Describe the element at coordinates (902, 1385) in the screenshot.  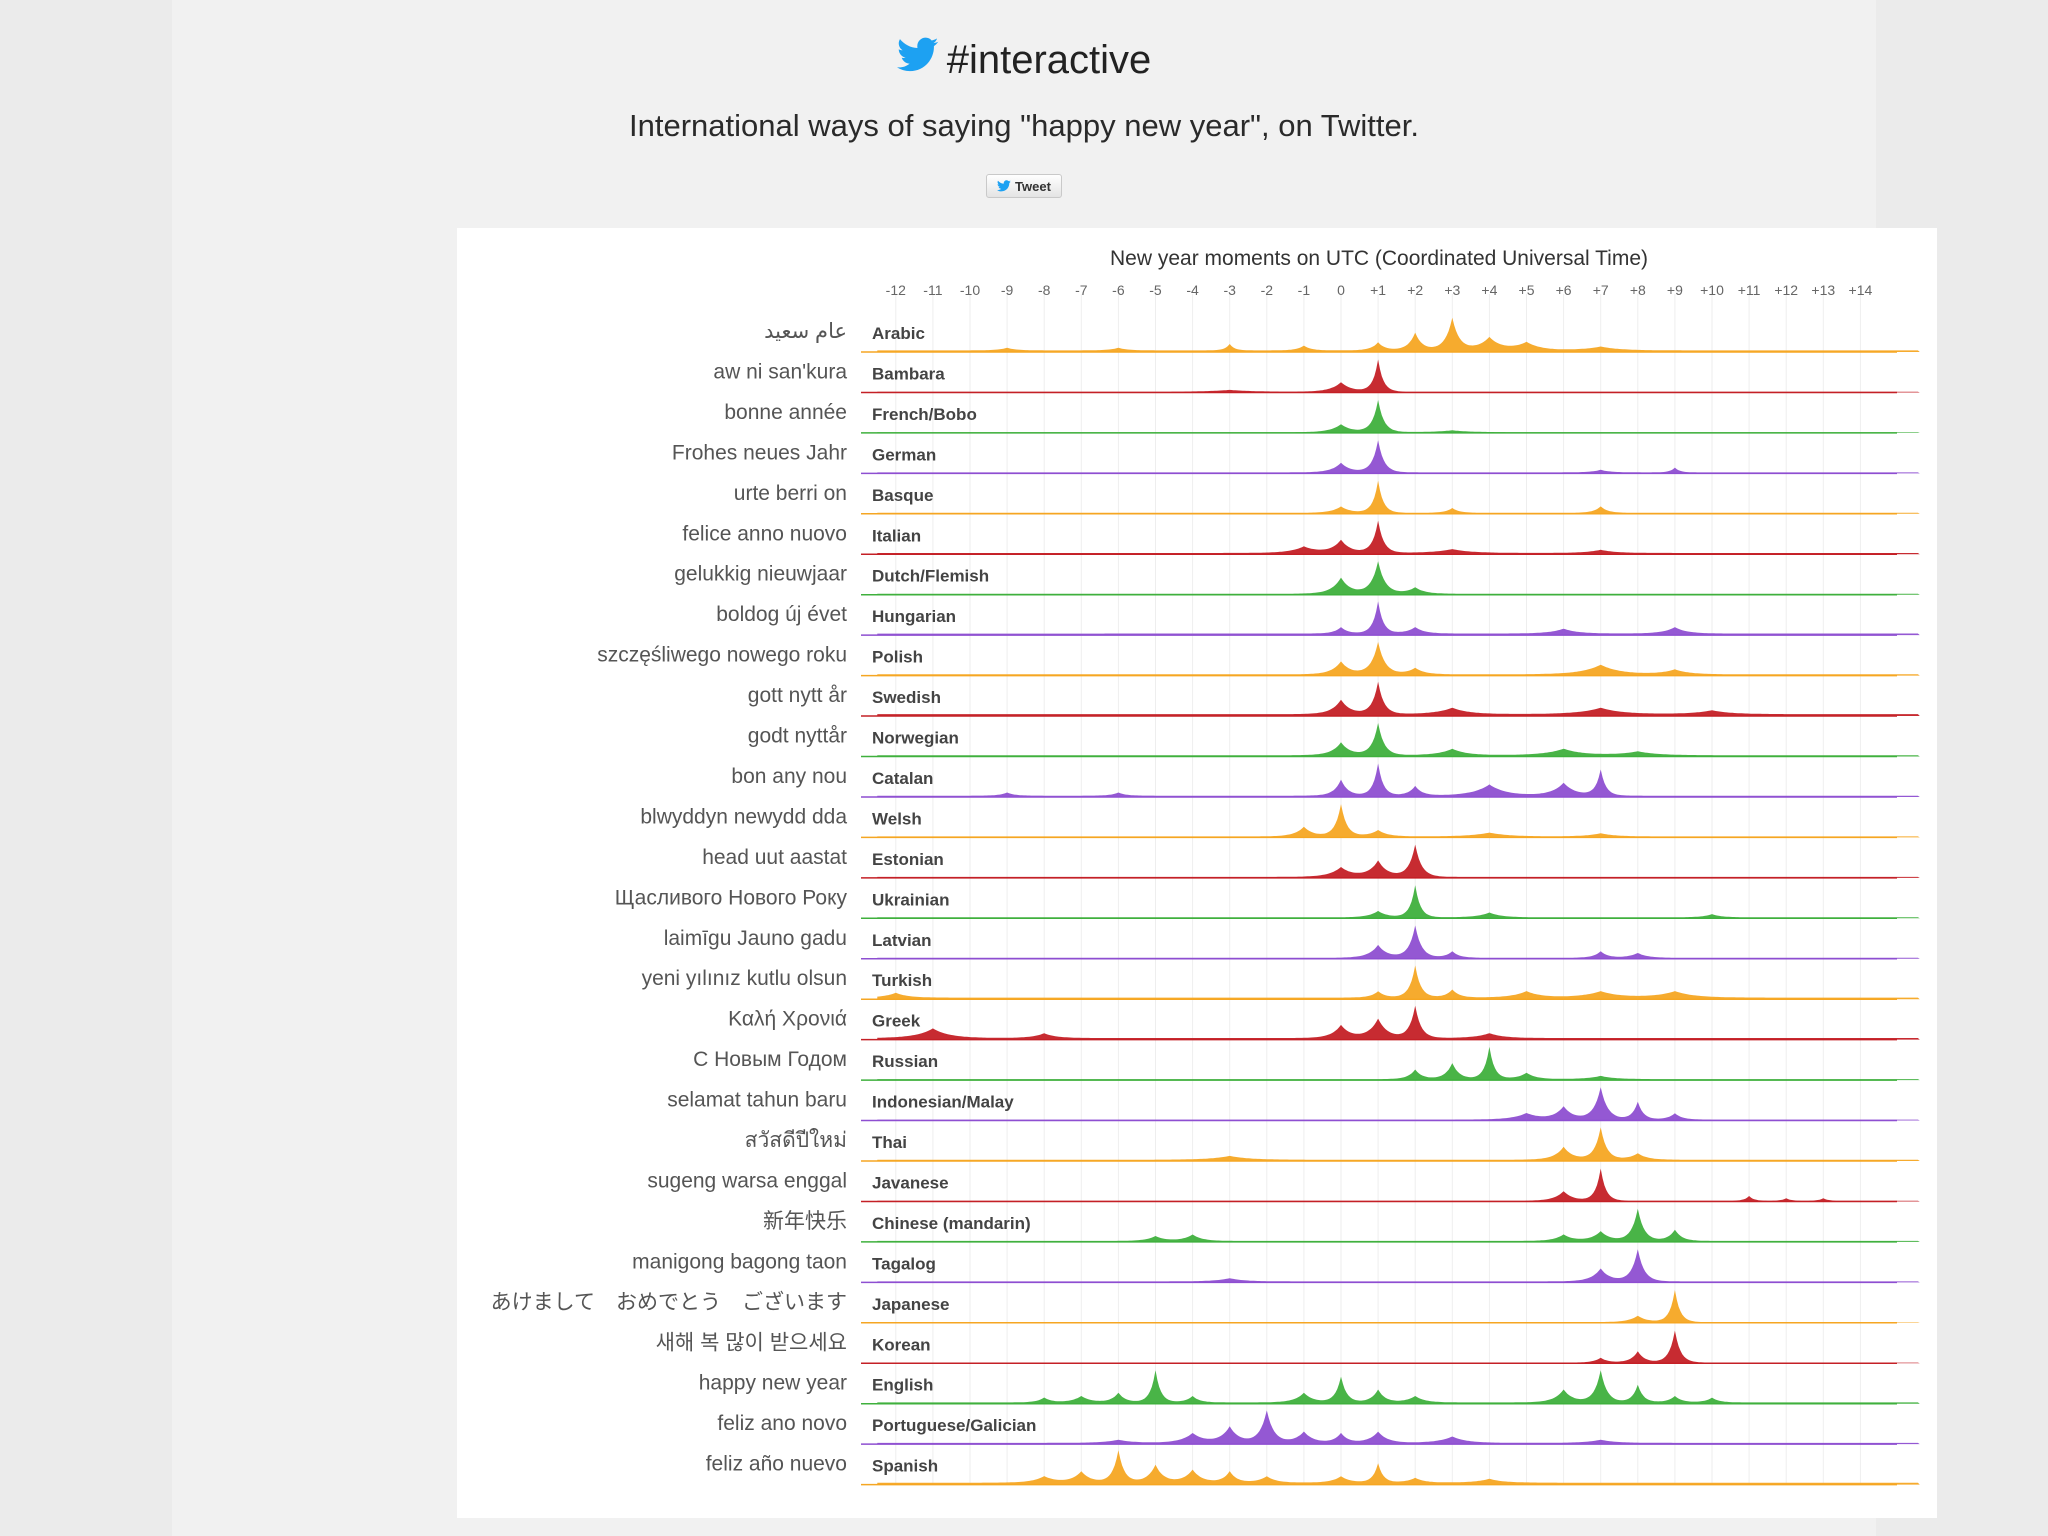
I see `language-label: English` at that location.